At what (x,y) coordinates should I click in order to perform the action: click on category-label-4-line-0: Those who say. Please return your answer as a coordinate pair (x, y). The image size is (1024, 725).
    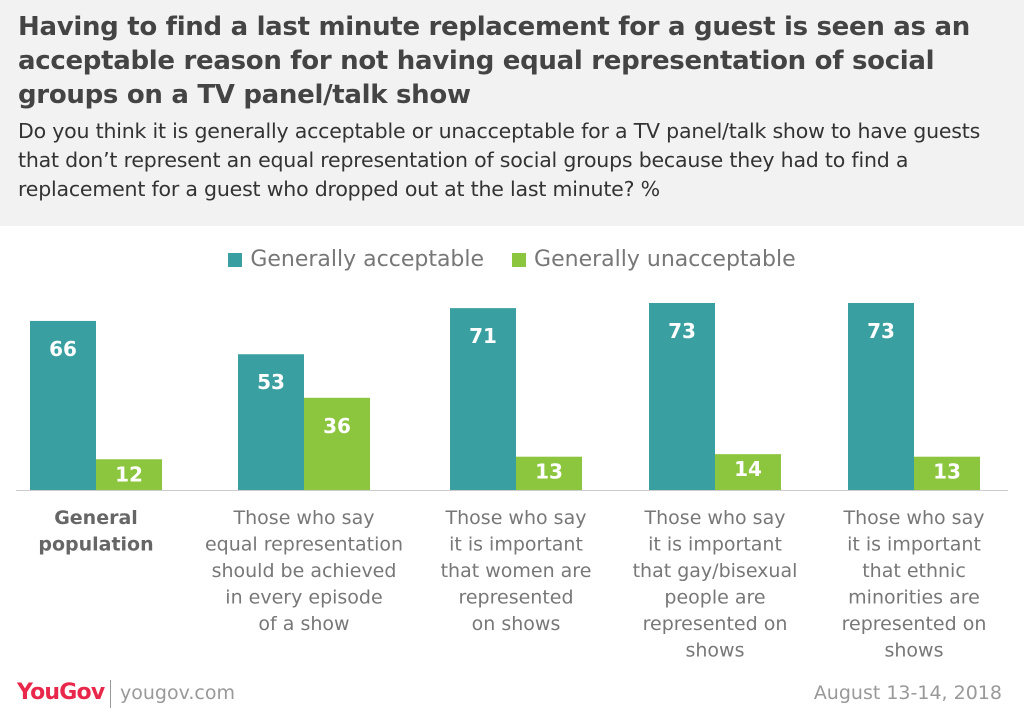
    Looking at the image, I should click on (914, 518).